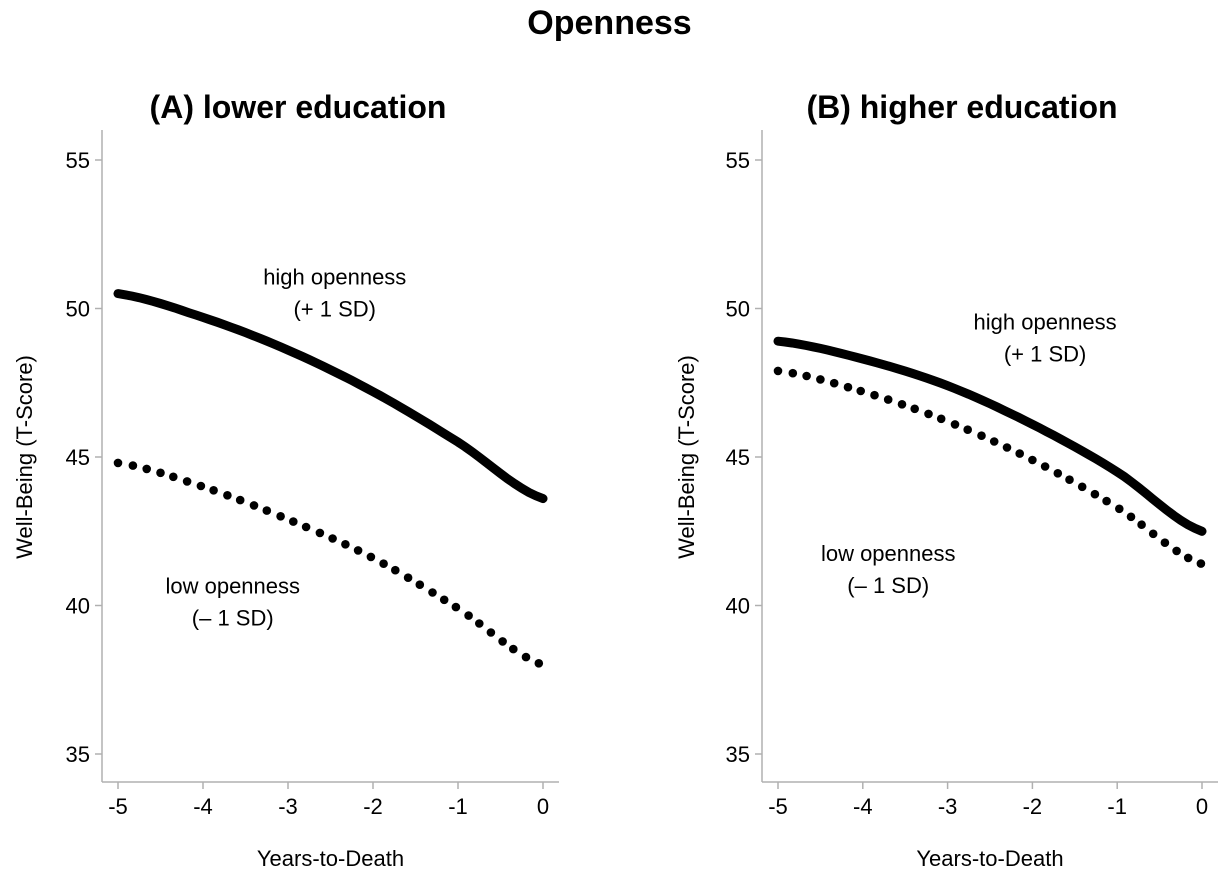 This screenshot has width=1219, height=876. Describe the element at coordinates (738, 160) in the screenshot. I see `y-tick-label: 55` at that location.